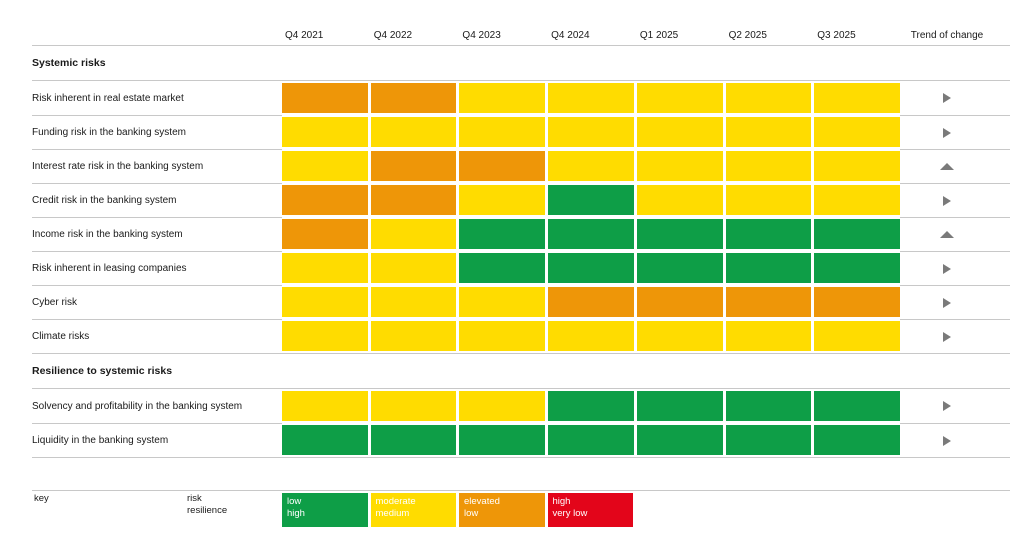 This screenshot has width=1024, height=556. Describe the element at coordinates (234, 510) in the screenshot. I see `legend-axis-labels: risk resilience` at that location.